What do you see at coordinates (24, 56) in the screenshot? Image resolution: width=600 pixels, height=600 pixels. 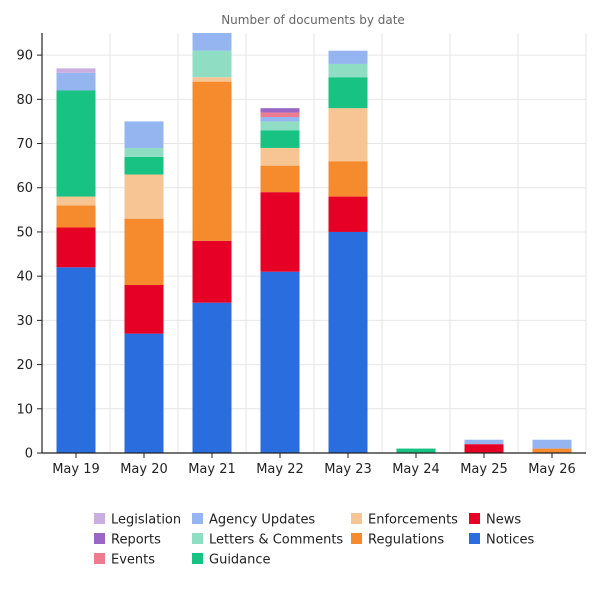 I see `y-tick-label: 90` at bounding box center [24, 56].